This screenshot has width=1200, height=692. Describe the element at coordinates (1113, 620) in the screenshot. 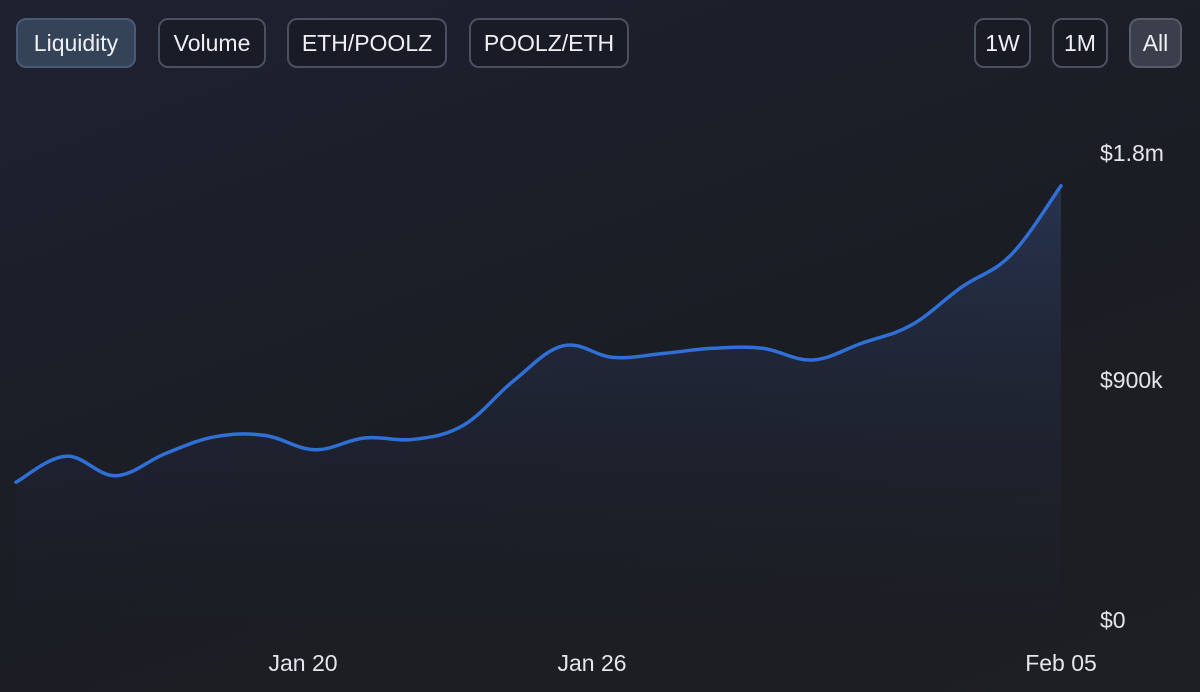

I see `y-tick-label: $0` at that location.